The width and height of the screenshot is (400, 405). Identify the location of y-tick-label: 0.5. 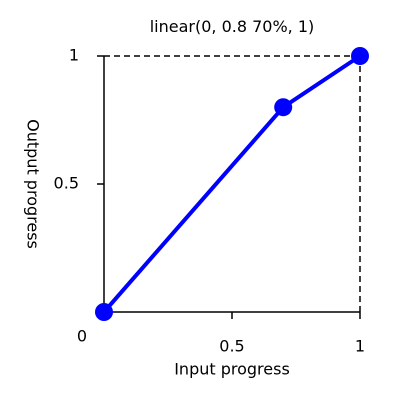
(66, 183).